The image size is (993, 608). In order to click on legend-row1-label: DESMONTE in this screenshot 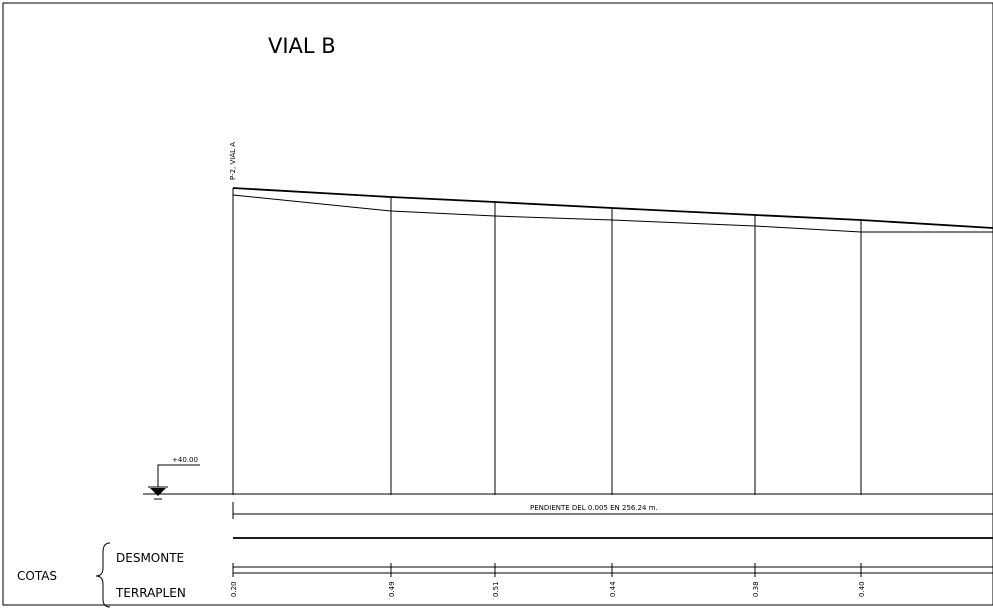, I will do `click(150, 558)`.